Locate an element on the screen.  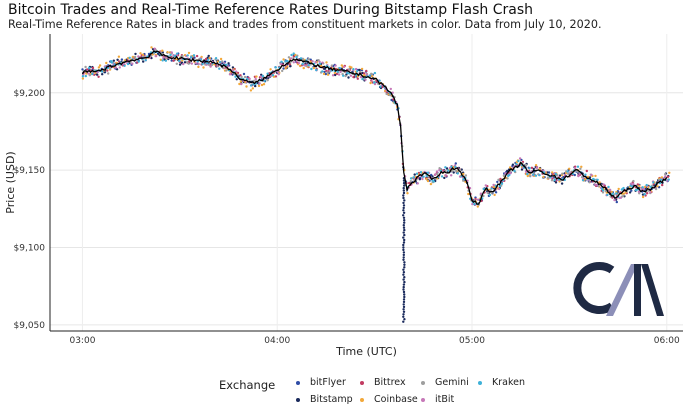
legend-item-coinbase: Coinbase is located at coordinates (389, 399).